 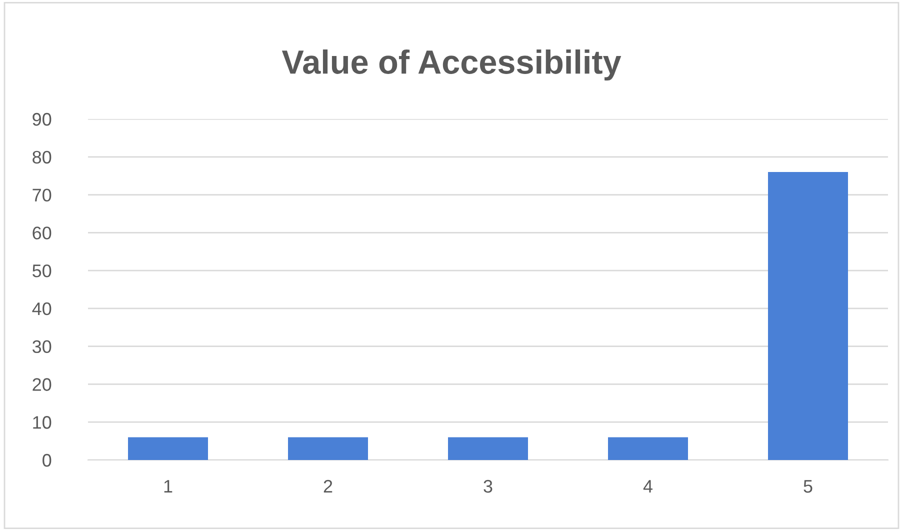 What do you see at coordinates (42, 384) in the screenshot?
I see `y-tick-label: 20` at bounding box center [42, 384].